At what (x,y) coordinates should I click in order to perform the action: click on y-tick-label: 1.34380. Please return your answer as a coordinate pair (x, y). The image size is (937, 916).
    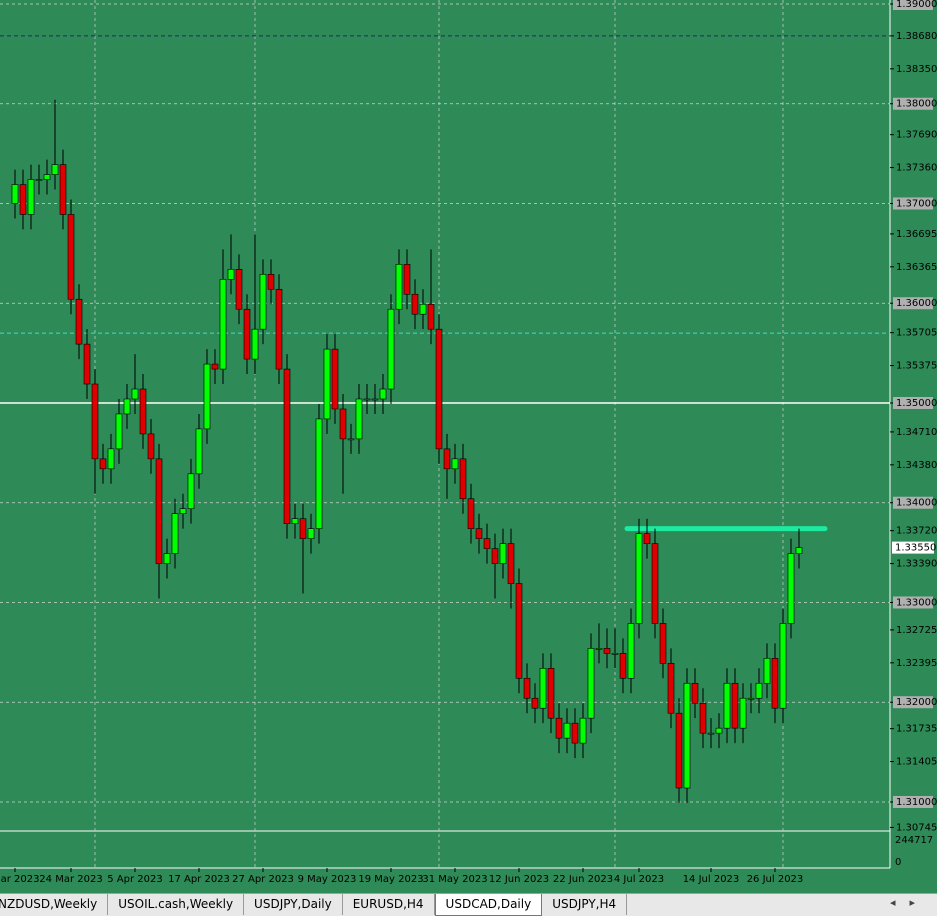
    Looking at the image, I should click on (916, 465).